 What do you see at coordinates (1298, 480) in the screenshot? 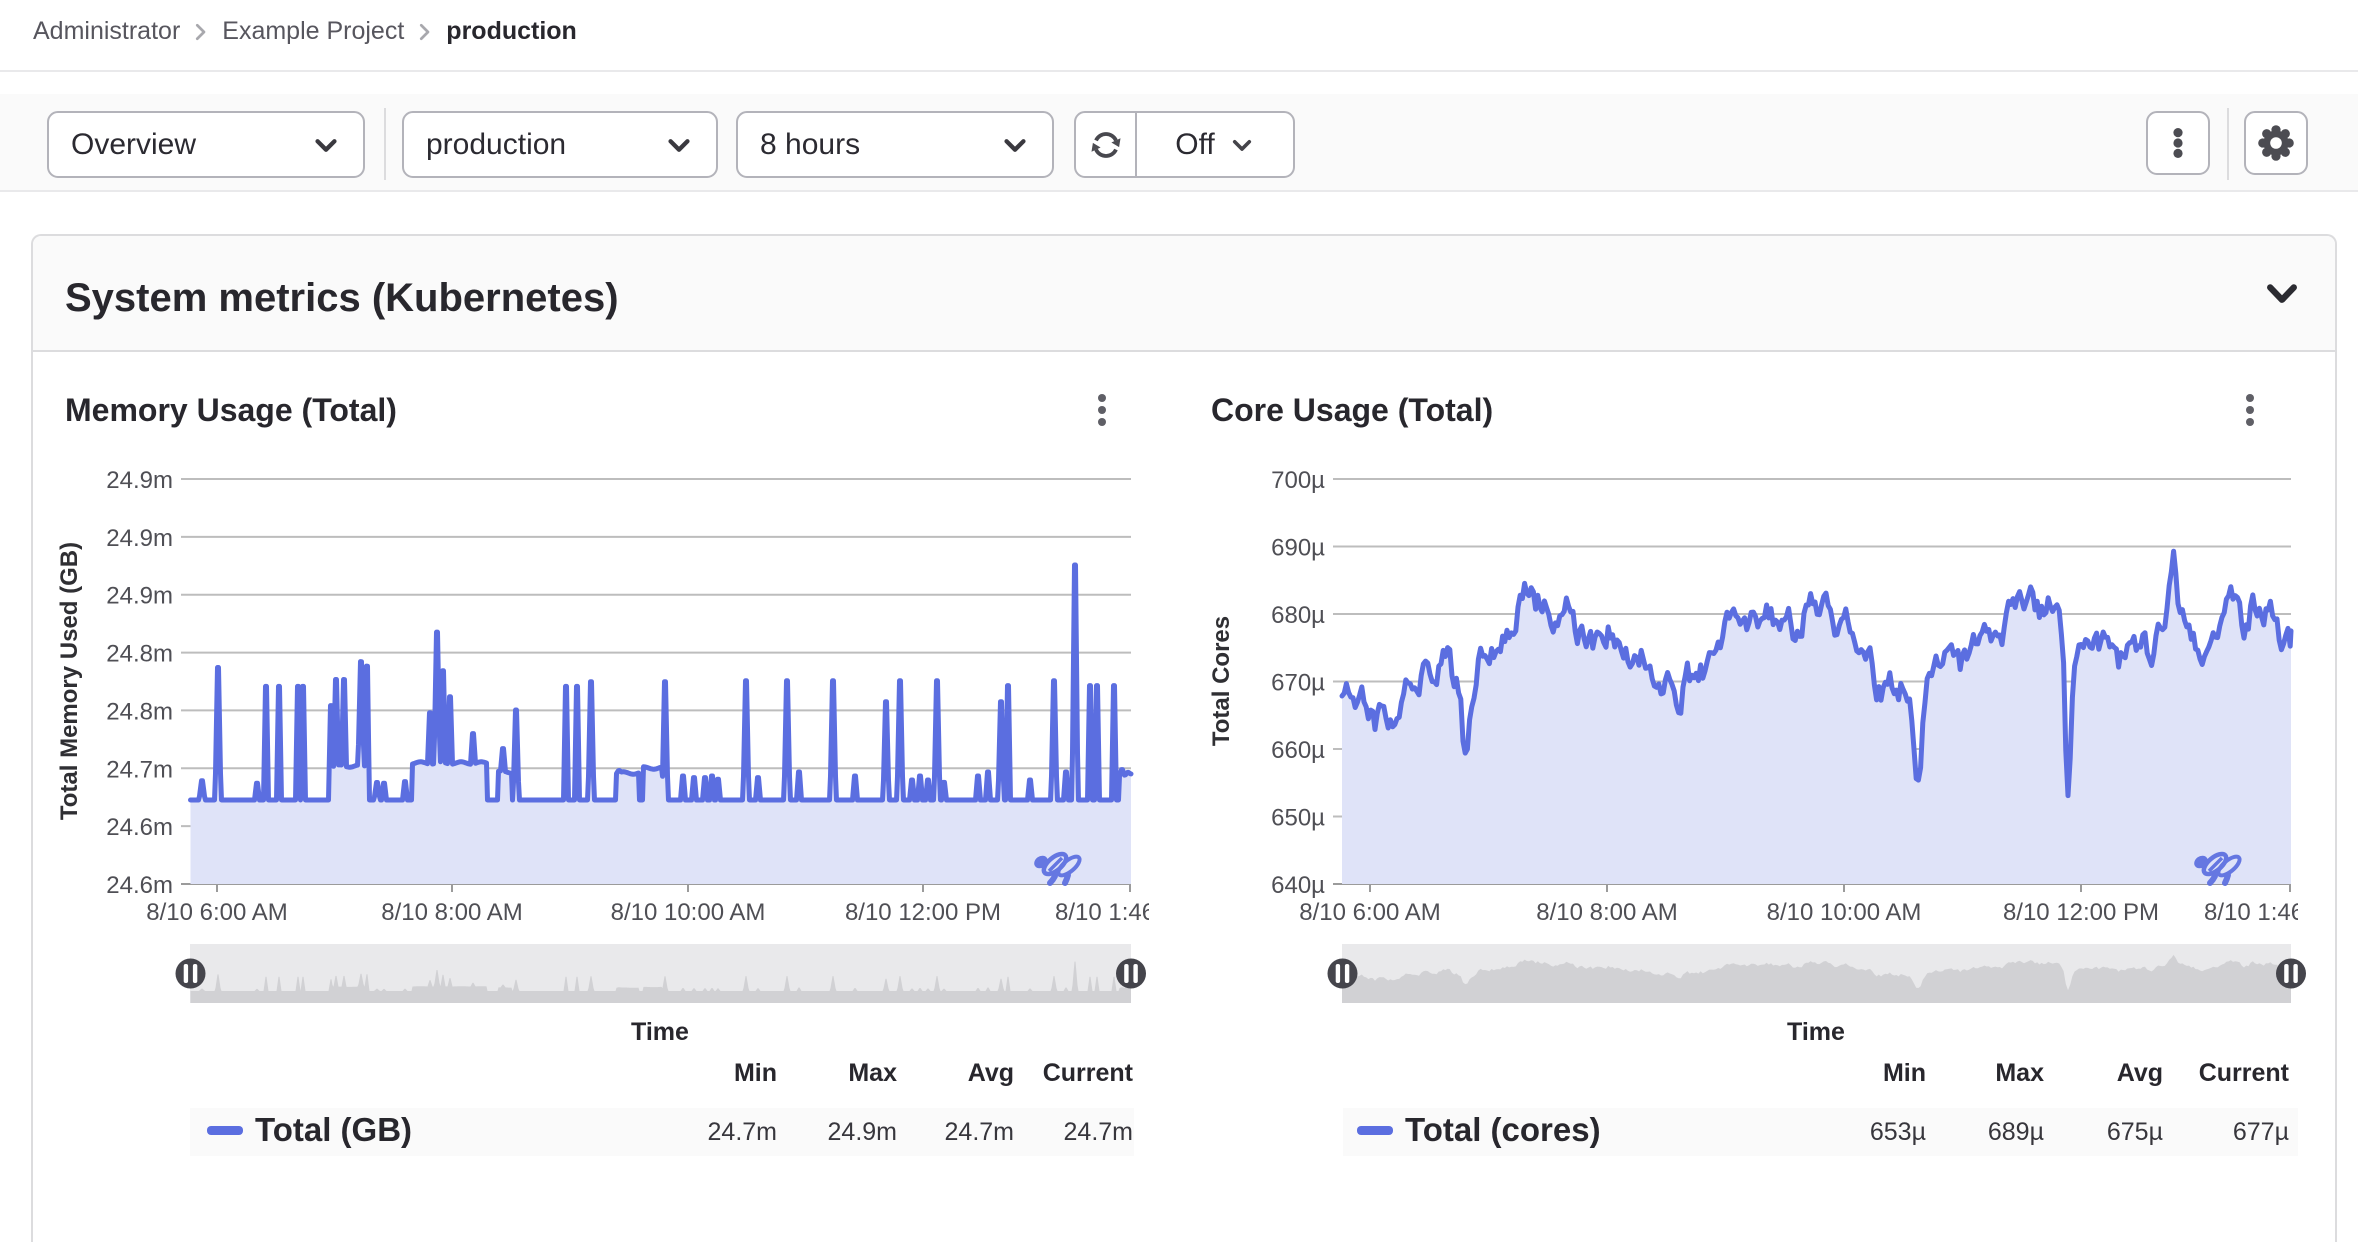
I see `svg-text: 700µ` at bounding box center [1298, 480].